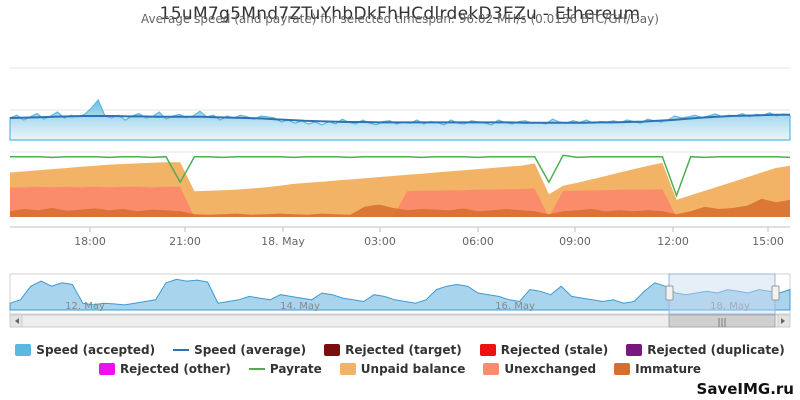  Describe the element at coordinates (400, 207) in the screenshot. I see `immature-area` at that location.